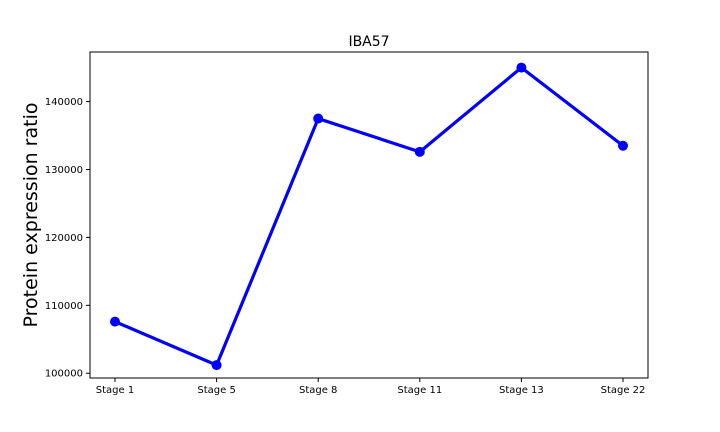 The image size is (720, 432). What do you see at coordinates (368, 42) in the screenshot?
I see `chart-title: IBA57` at bounding box center [368, 42].